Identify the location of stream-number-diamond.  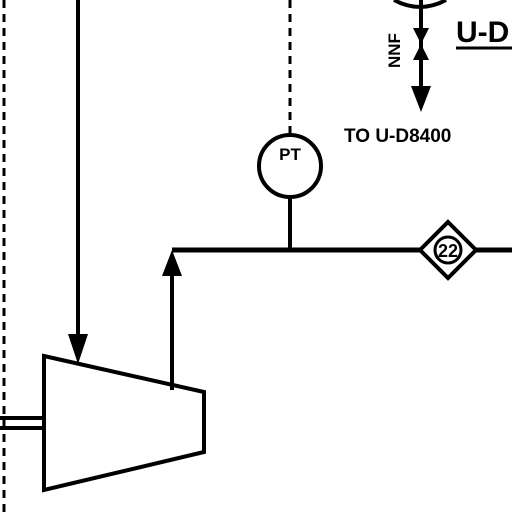
(448, 250).